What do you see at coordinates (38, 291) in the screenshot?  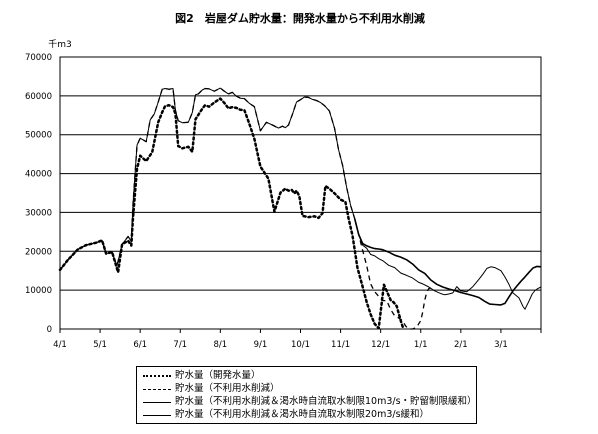 I see `y-tick-label: 10000` at bounding box center [38, 291].